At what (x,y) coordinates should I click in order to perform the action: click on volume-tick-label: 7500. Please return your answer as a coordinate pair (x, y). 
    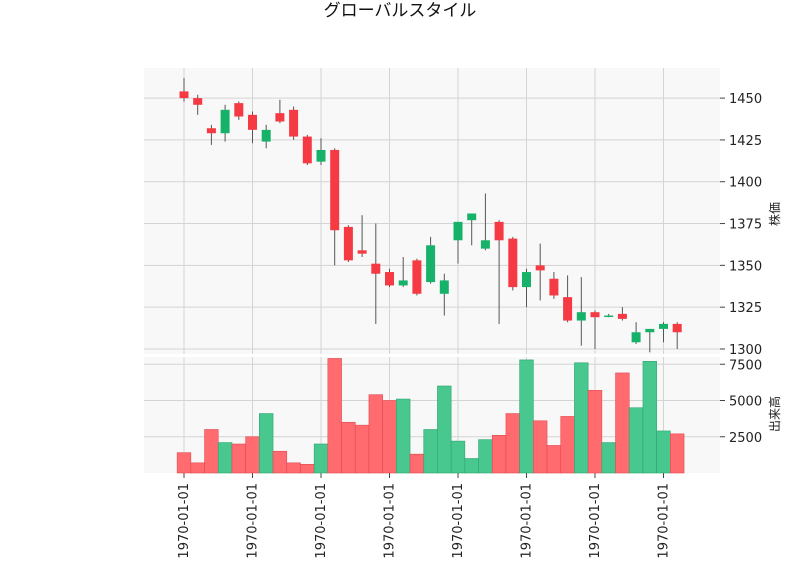
    Looking at the image, I should click on (745, 365).